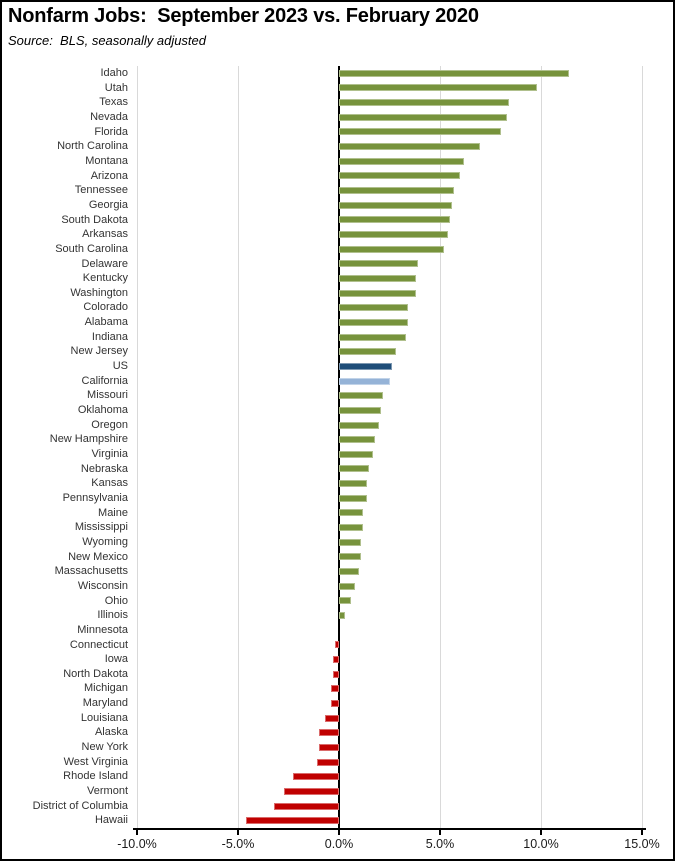 This screenshot has width=675, height=861. What do you see at coordinates (331, 718) in the screenshot?
I see `bar-louisiana` at bounding box center [331, 718].